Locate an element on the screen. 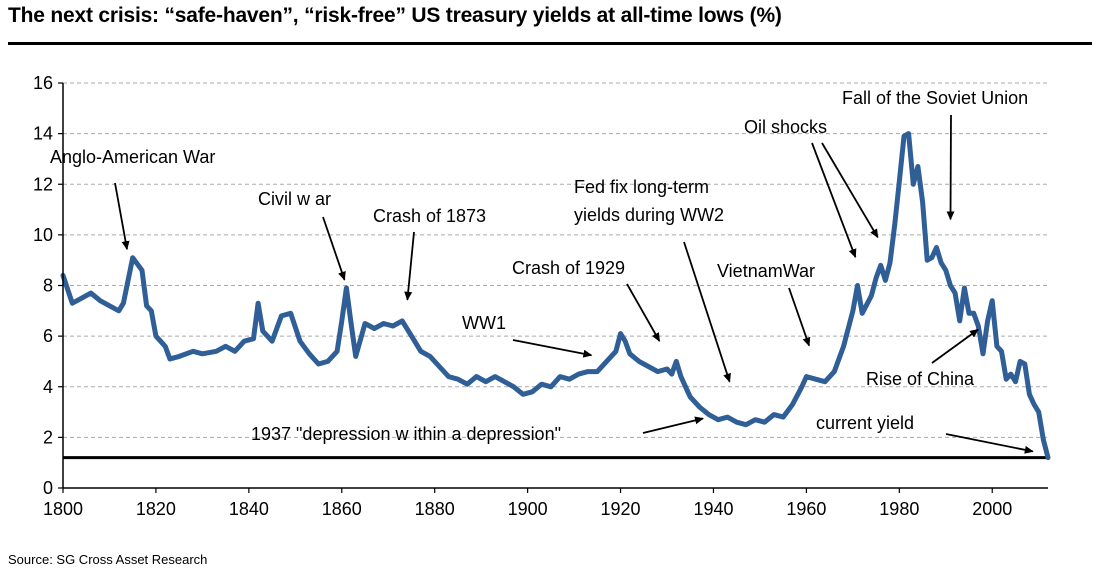 Image resolution: width=1100 pixels, height=580 pixels. x-tick-label-1940: 1940 is located at coordinates (713, 509).